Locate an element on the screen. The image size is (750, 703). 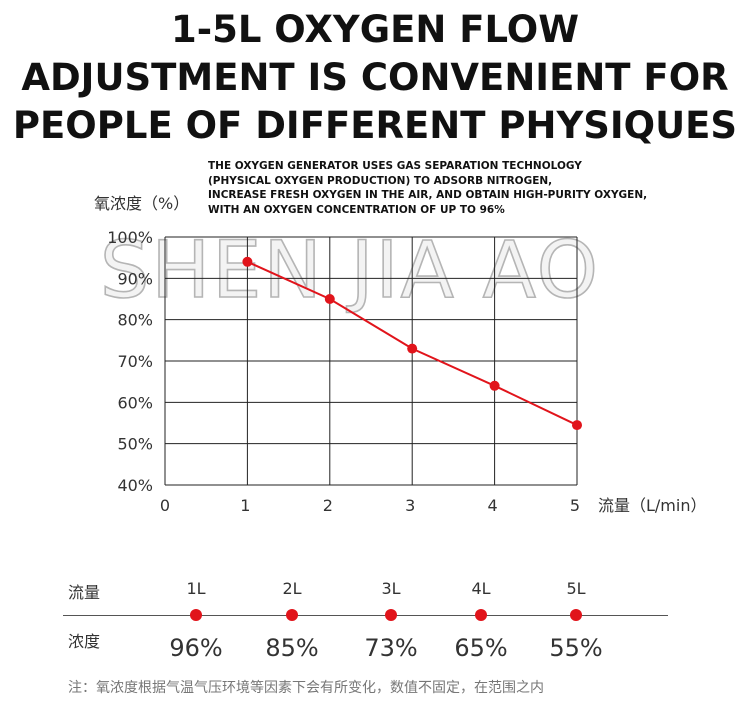
x-tick-label: 2 is located at coordinates (328, 505).